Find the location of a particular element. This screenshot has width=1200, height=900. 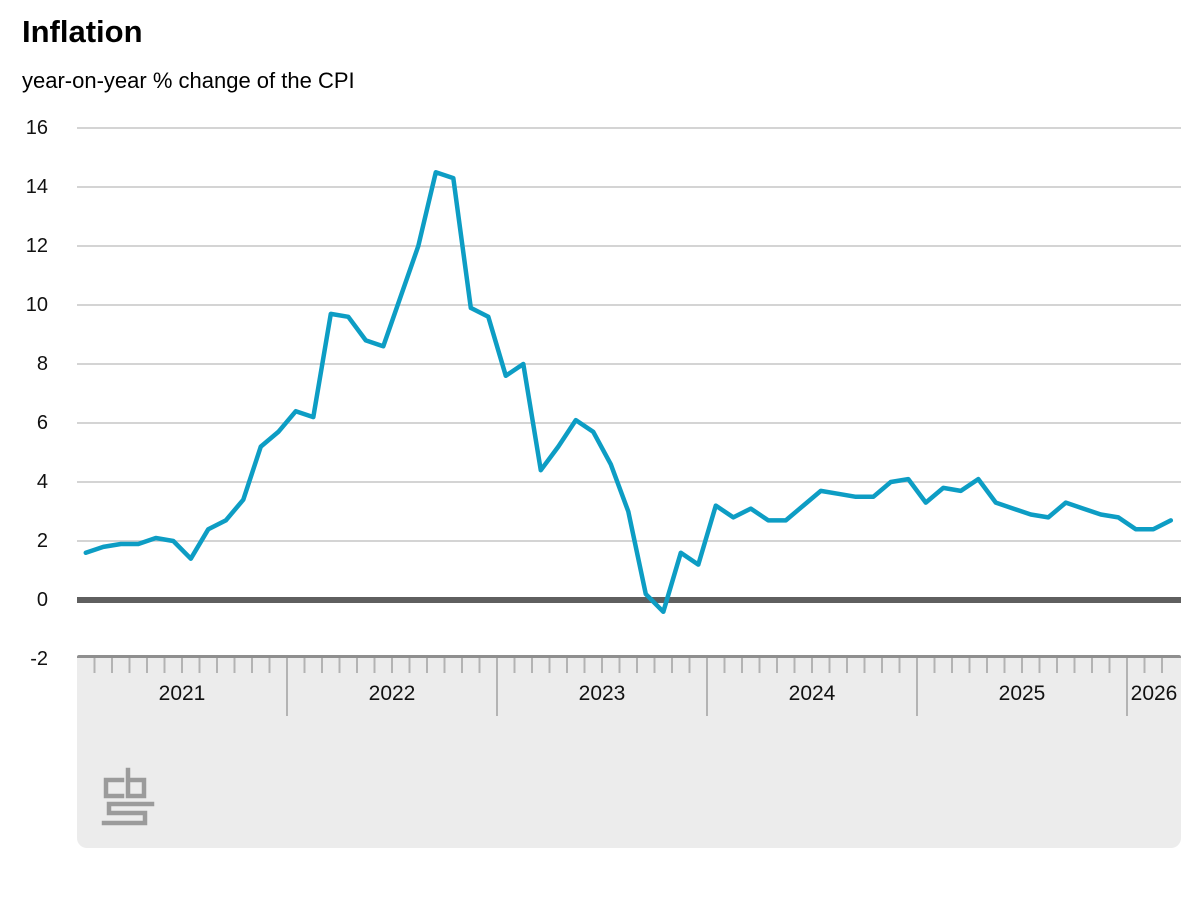

x-axis-year-label: 2026 is located at coordinates (1154, 693).